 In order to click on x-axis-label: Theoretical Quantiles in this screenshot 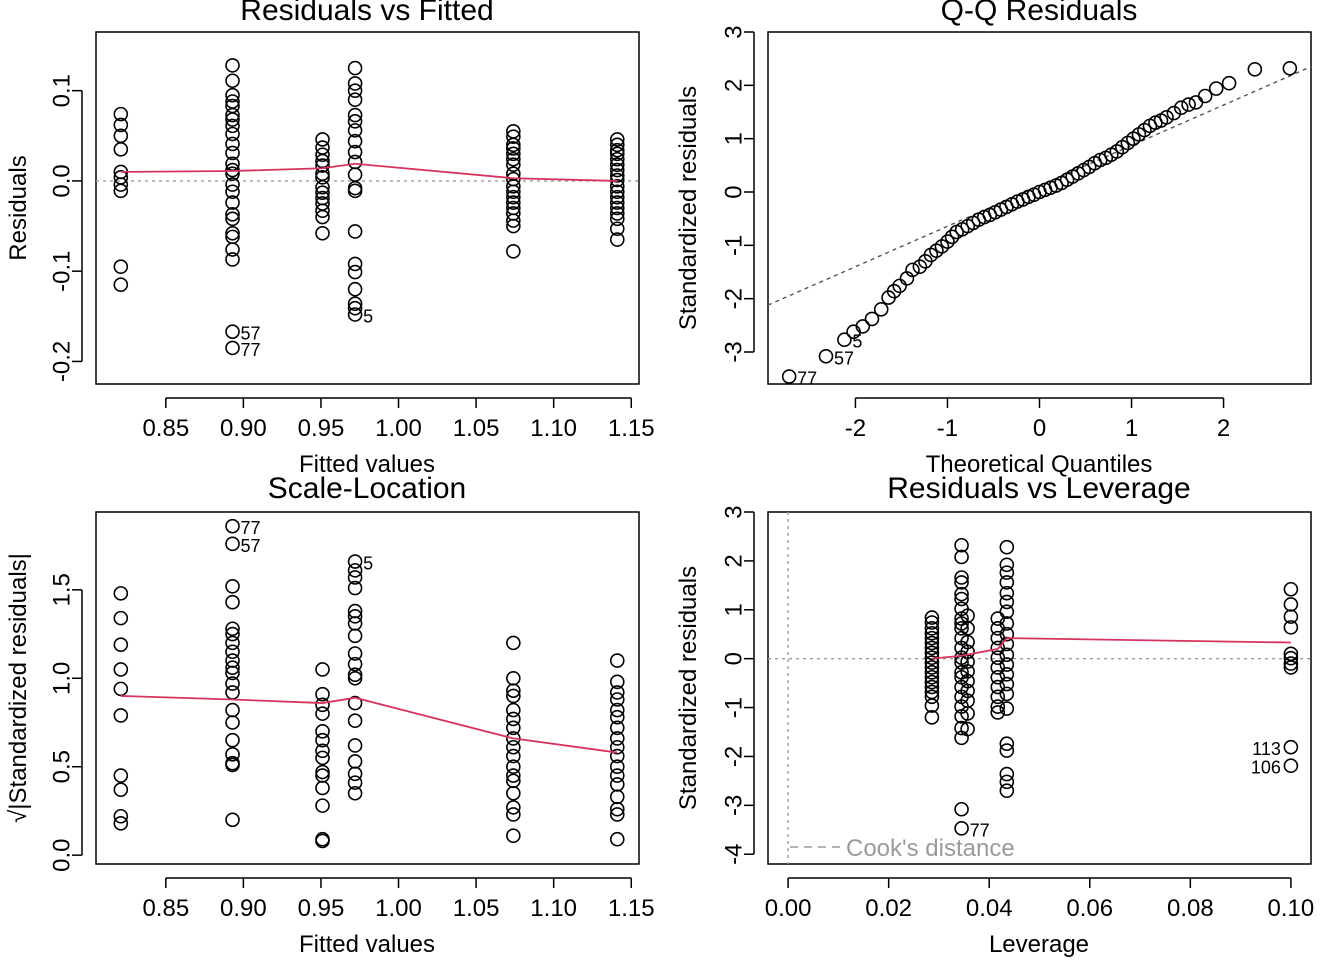, I will do `click(1039, 464)`.